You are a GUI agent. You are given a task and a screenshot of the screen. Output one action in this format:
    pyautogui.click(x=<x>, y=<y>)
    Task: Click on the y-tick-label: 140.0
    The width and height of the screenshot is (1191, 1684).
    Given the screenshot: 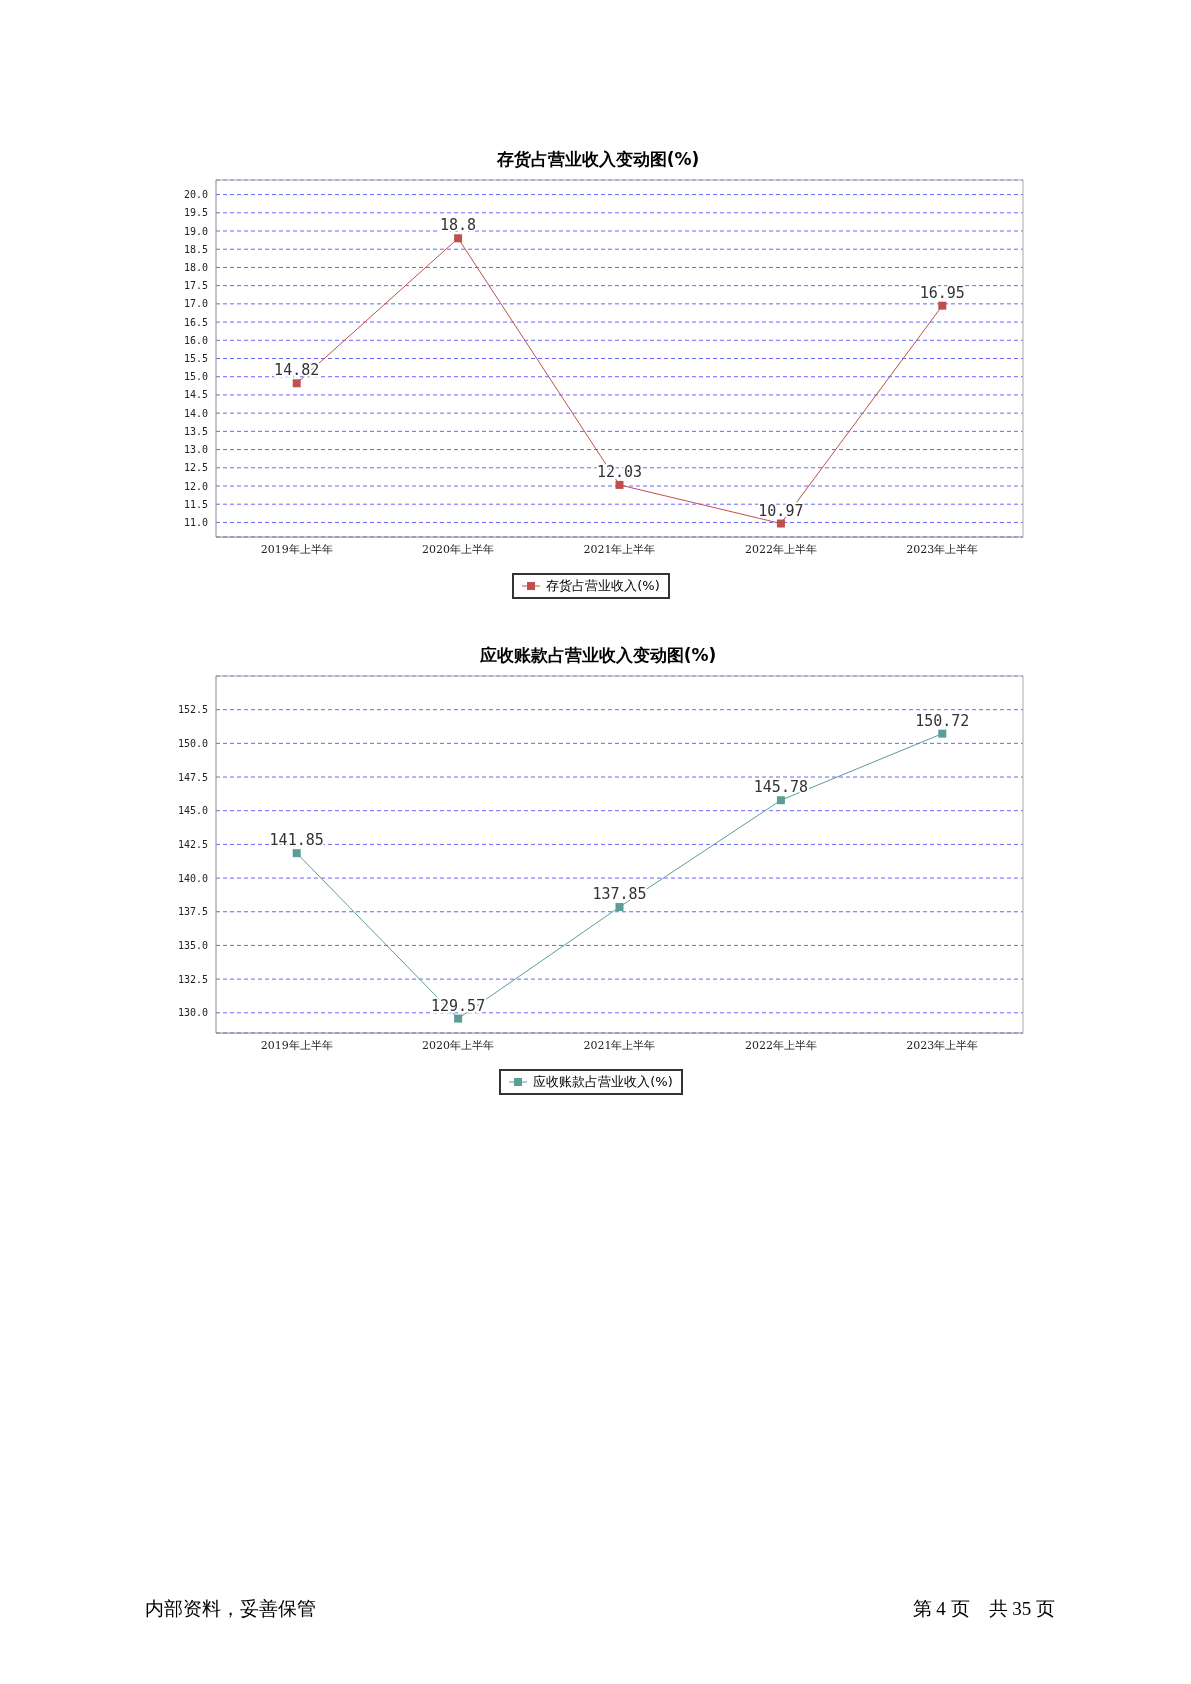 What is the action you would take?
    pyautogui.click(x=192, y=878)
    